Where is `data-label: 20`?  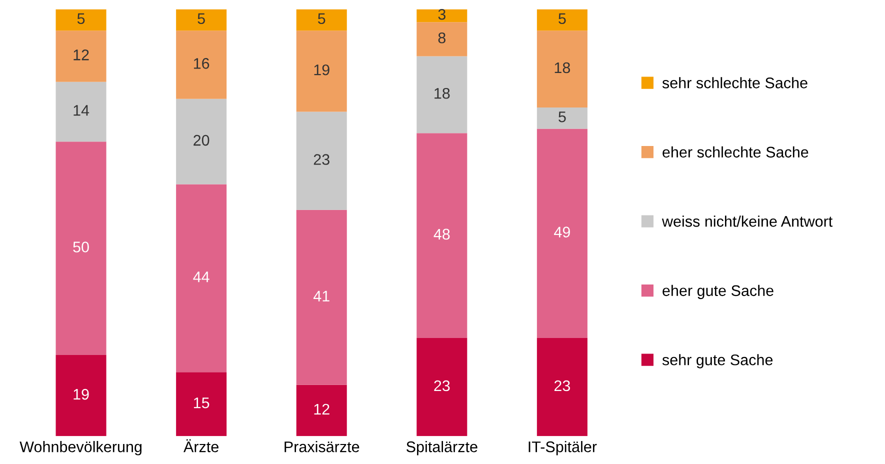
data-label: 20 is located at coordinates (202, 140).